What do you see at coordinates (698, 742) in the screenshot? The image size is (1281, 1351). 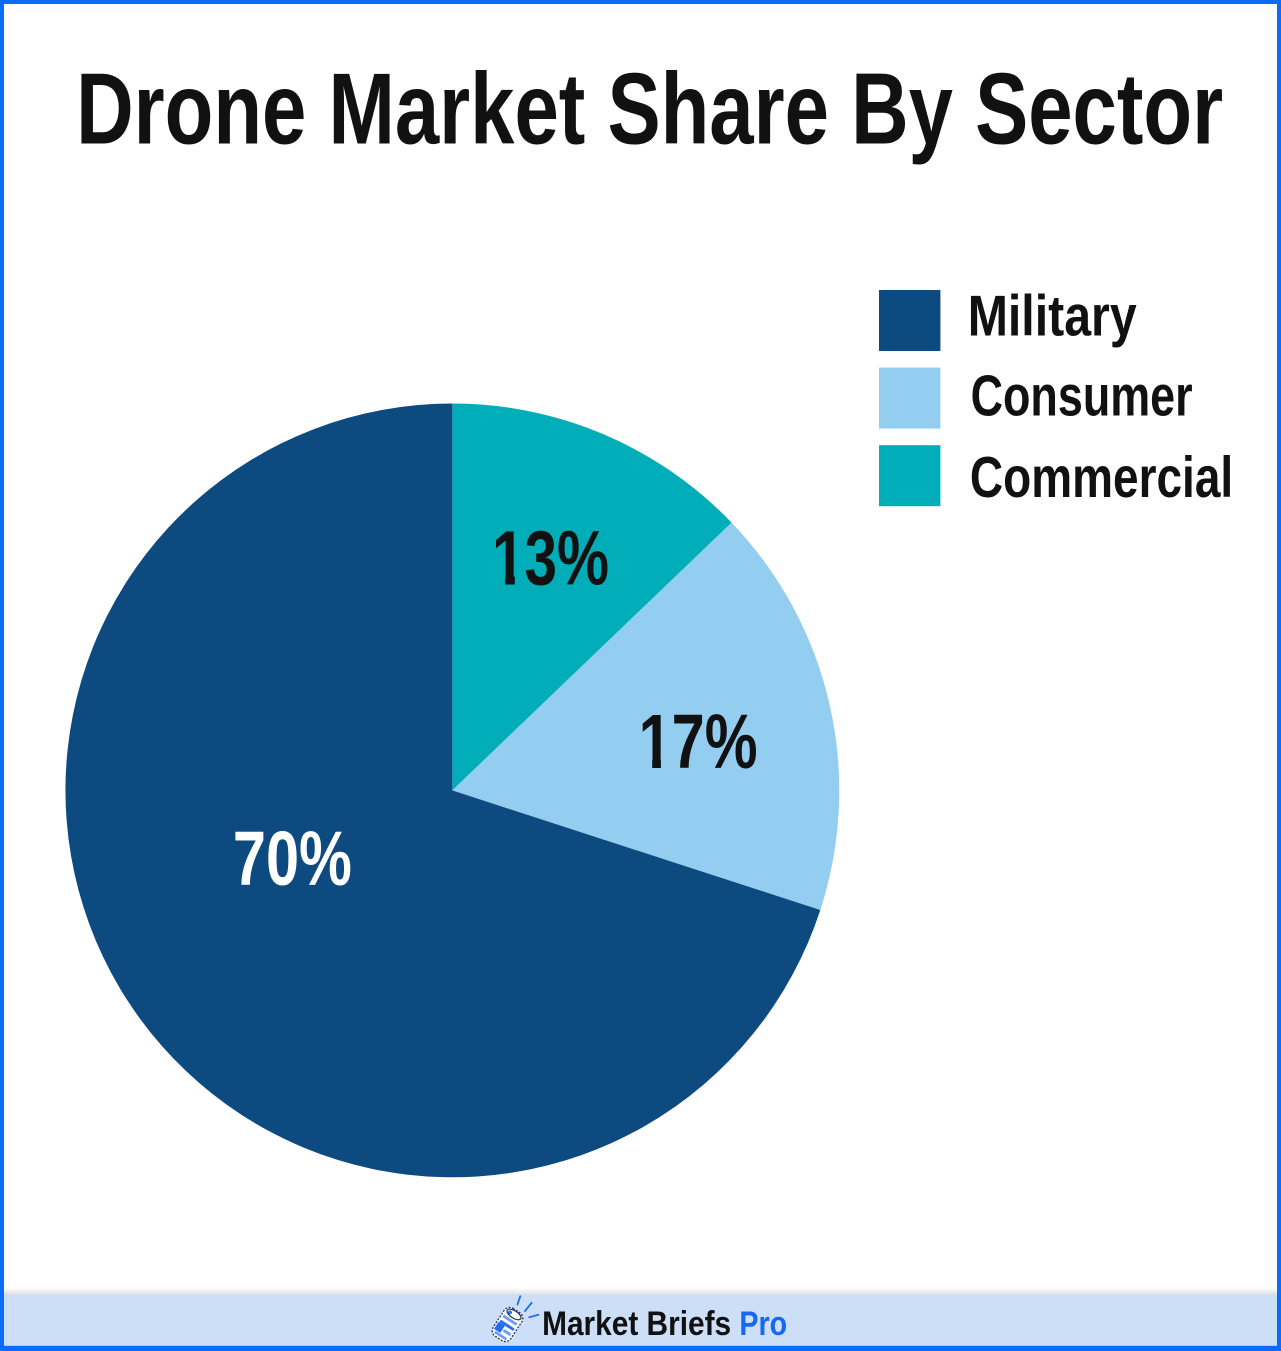 I see `svg-text: 17%` at bounding box center [698, 742].